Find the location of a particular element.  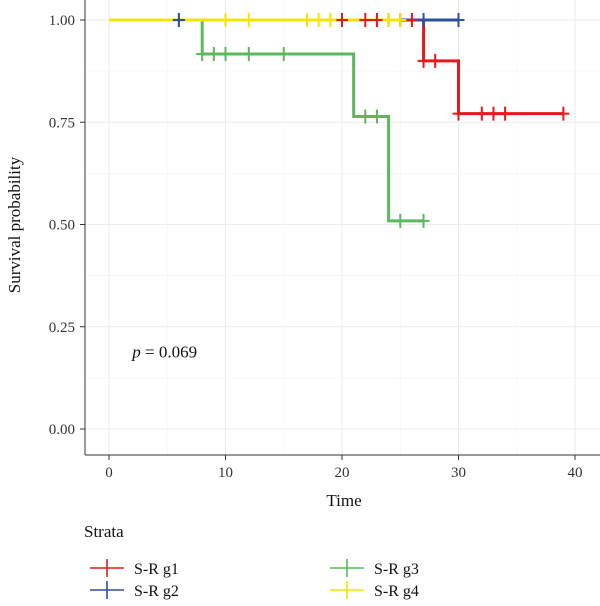

y-tick-label: 0.50 is located at coordinates (62, 226).